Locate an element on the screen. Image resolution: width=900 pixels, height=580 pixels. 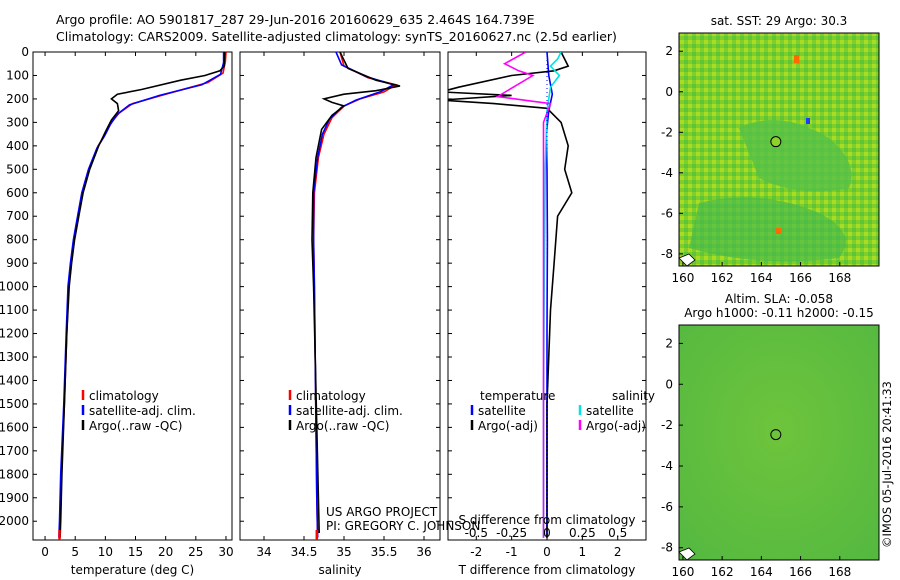
difference-xtick-label: 0 is located at coordinates (547, 552).